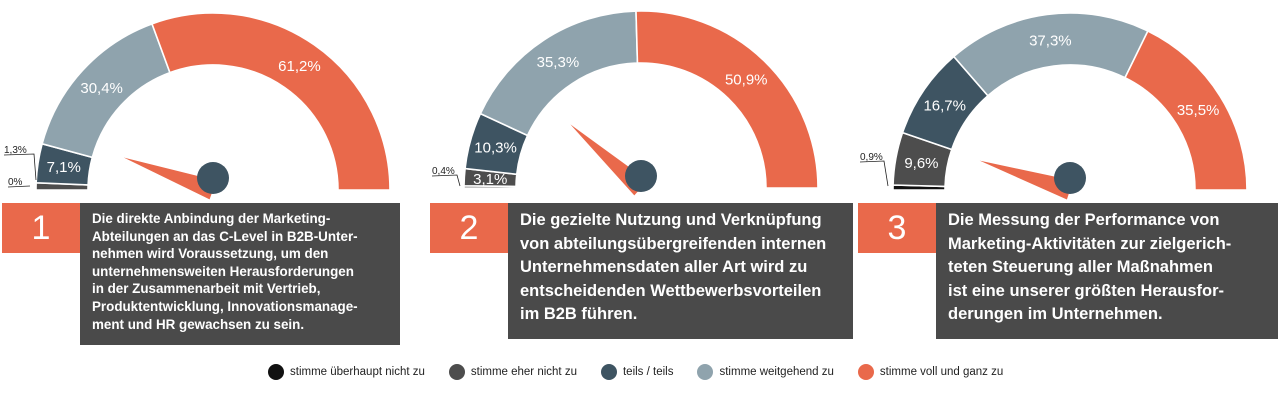  I want to click on data-label: 61,2%, so click(299, 66).